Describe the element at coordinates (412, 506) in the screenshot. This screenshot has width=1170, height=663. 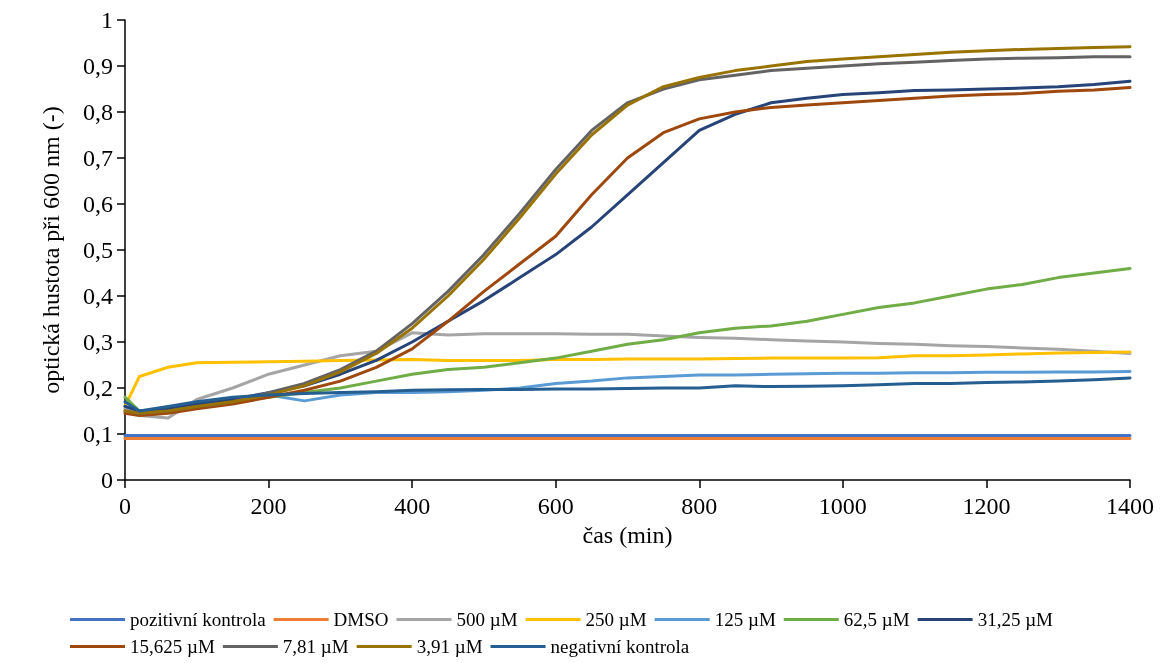
I see `x-tick-label: 400` at that location.